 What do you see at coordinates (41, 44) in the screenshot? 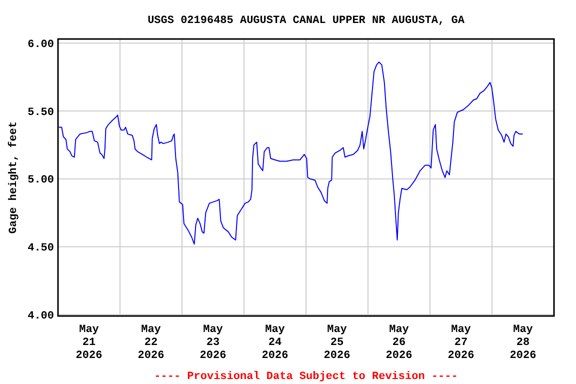
I see `y-tick-label: 6.00` at bounding box center [41, 44].